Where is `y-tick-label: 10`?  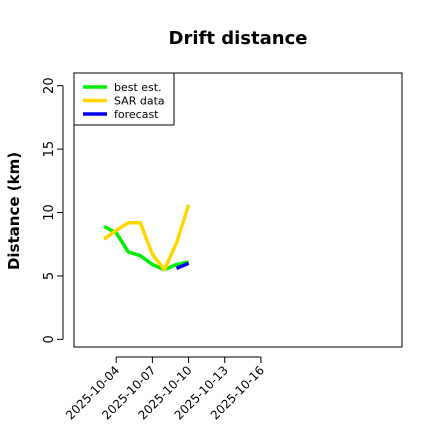
y-tick-label: 10 is located at coordinates (49, 212).